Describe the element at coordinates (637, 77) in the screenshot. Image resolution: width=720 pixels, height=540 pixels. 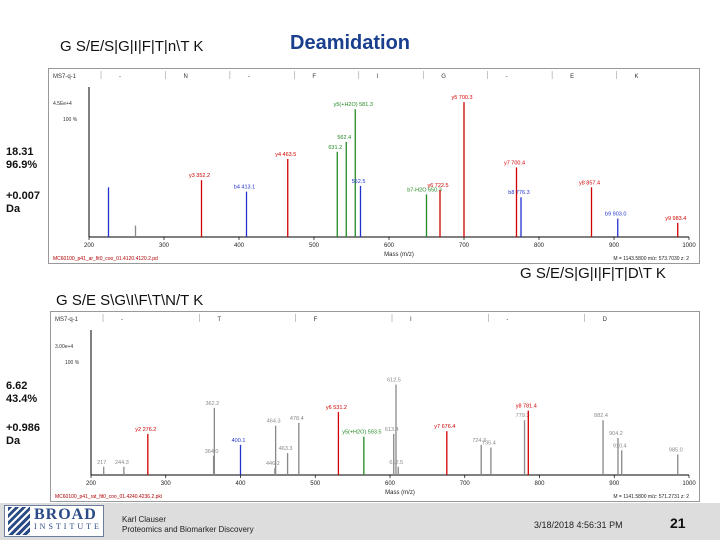
I see `residue-label: K` at that location.